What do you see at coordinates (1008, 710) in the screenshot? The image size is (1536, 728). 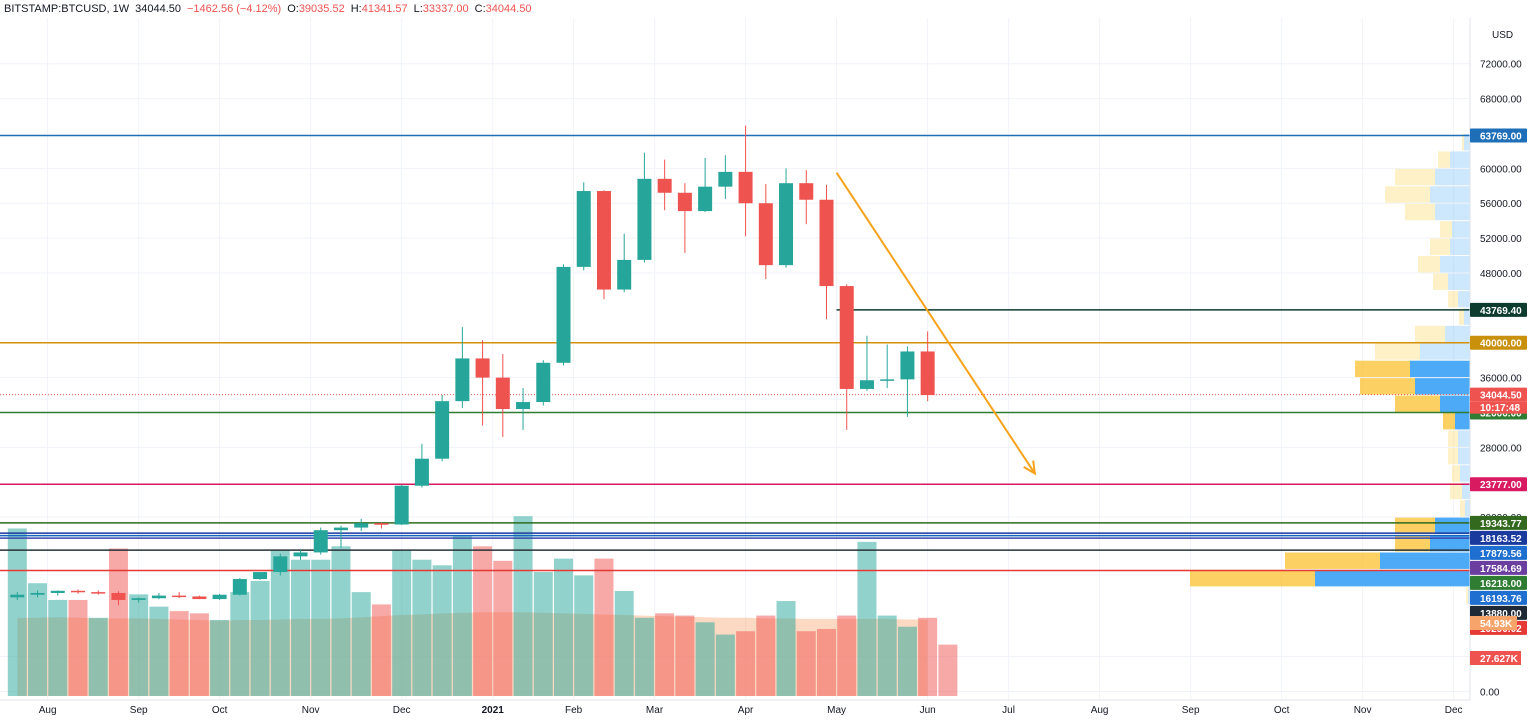 I see `time-tick-label: Jul` at bounding box center [1008, 710].